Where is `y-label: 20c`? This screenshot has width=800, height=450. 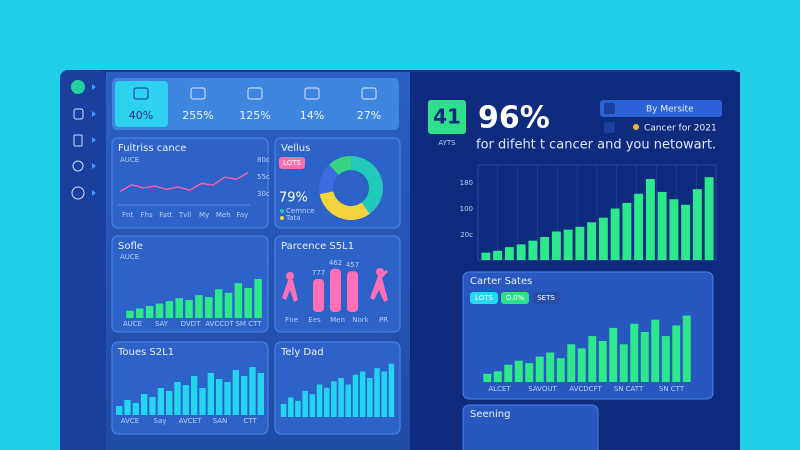
y-label: 20c is located at coordinates (466, 235).